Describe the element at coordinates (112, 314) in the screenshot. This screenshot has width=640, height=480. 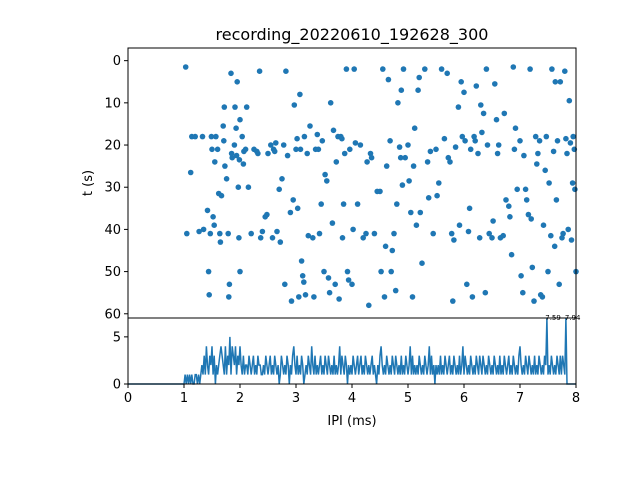
I see `raster-y-tick-label: 60` at that location.